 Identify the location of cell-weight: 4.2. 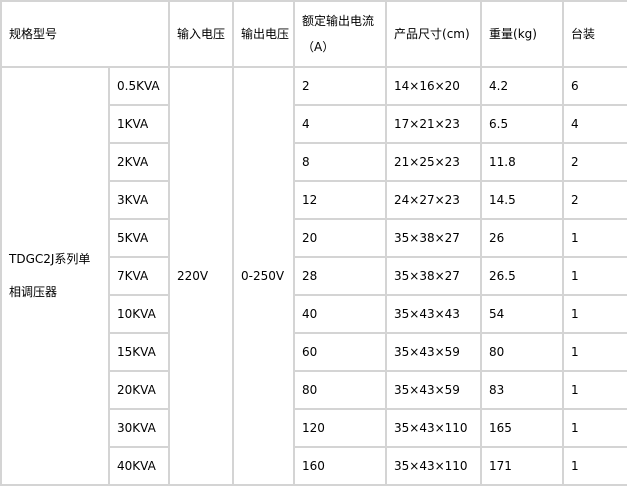
(522, 86).